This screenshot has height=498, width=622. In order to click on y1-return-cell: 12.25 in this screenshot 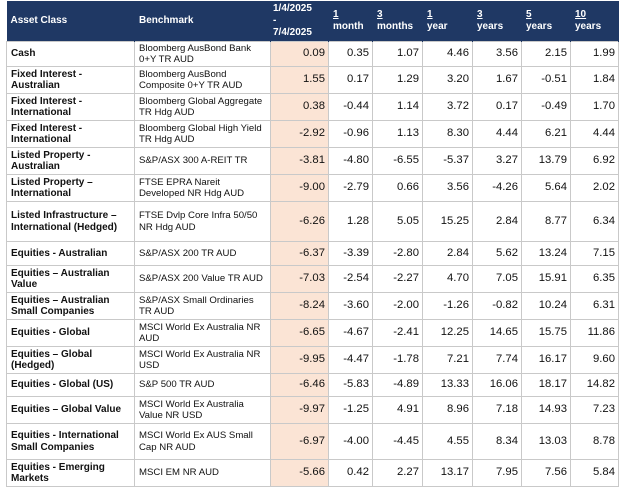, I will do `click(447, 333)`.